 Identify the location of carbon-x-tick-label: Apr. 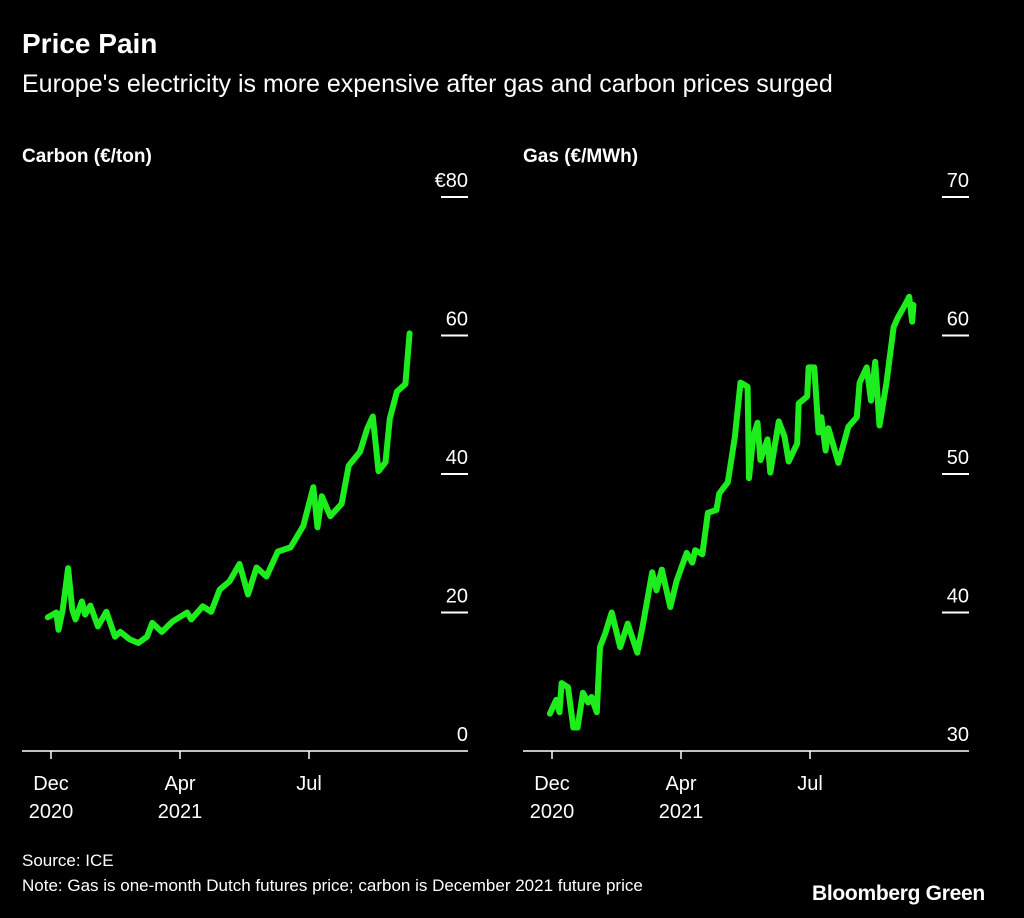
(179, 784).